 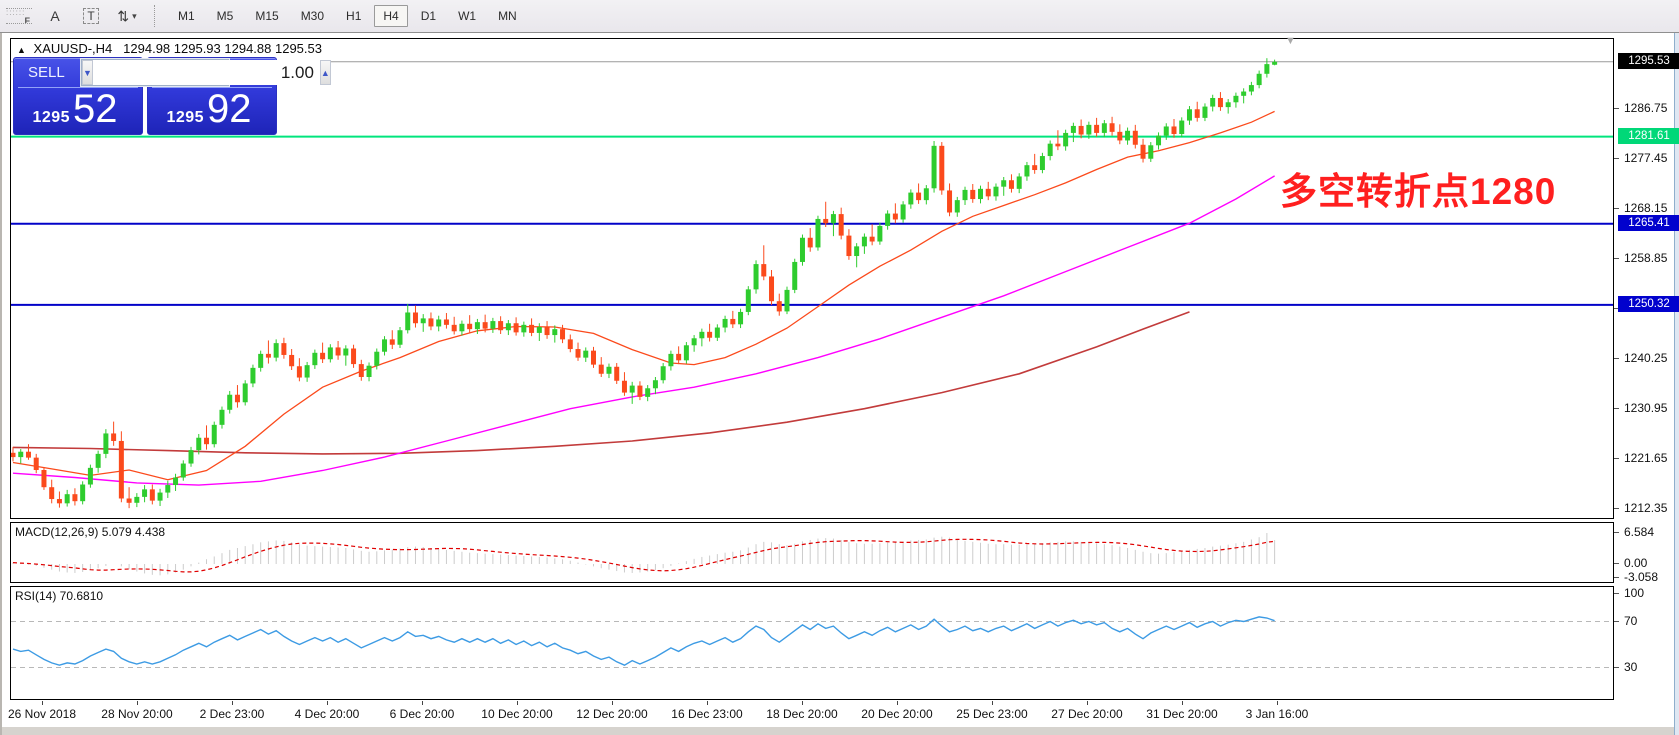 I want to click on rsi-canvas, so click(x=812, y=643).